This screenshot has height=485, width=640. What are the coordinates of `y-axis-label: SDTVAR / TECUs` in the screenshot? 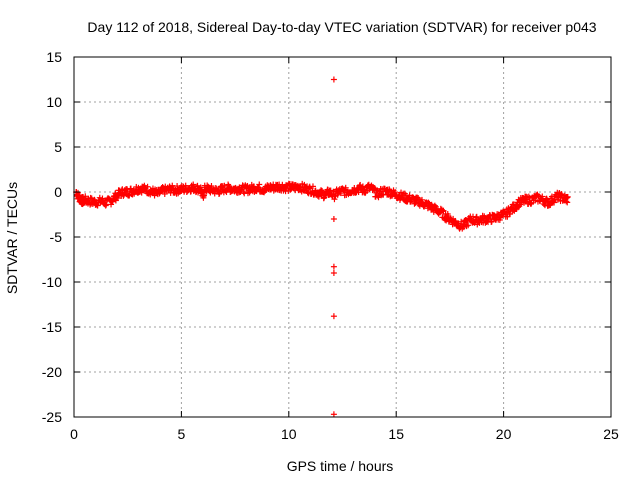 It's located at (12, 238).